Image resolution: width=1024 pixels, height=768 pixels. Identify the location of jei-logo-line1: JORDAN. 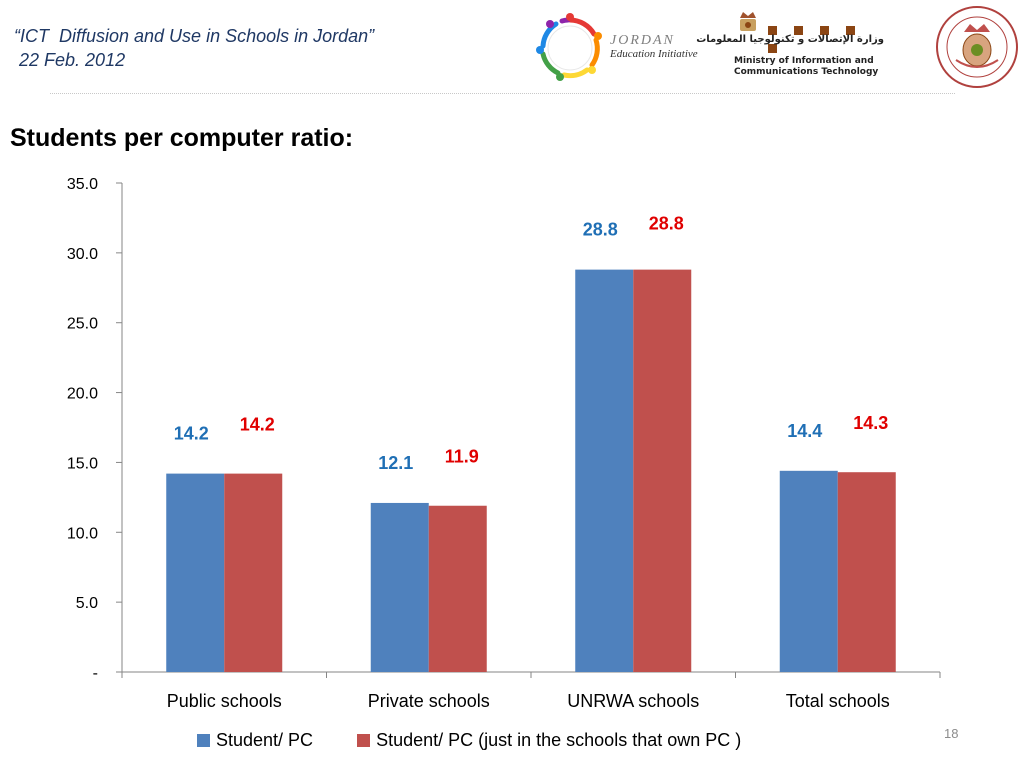
(642, 40).